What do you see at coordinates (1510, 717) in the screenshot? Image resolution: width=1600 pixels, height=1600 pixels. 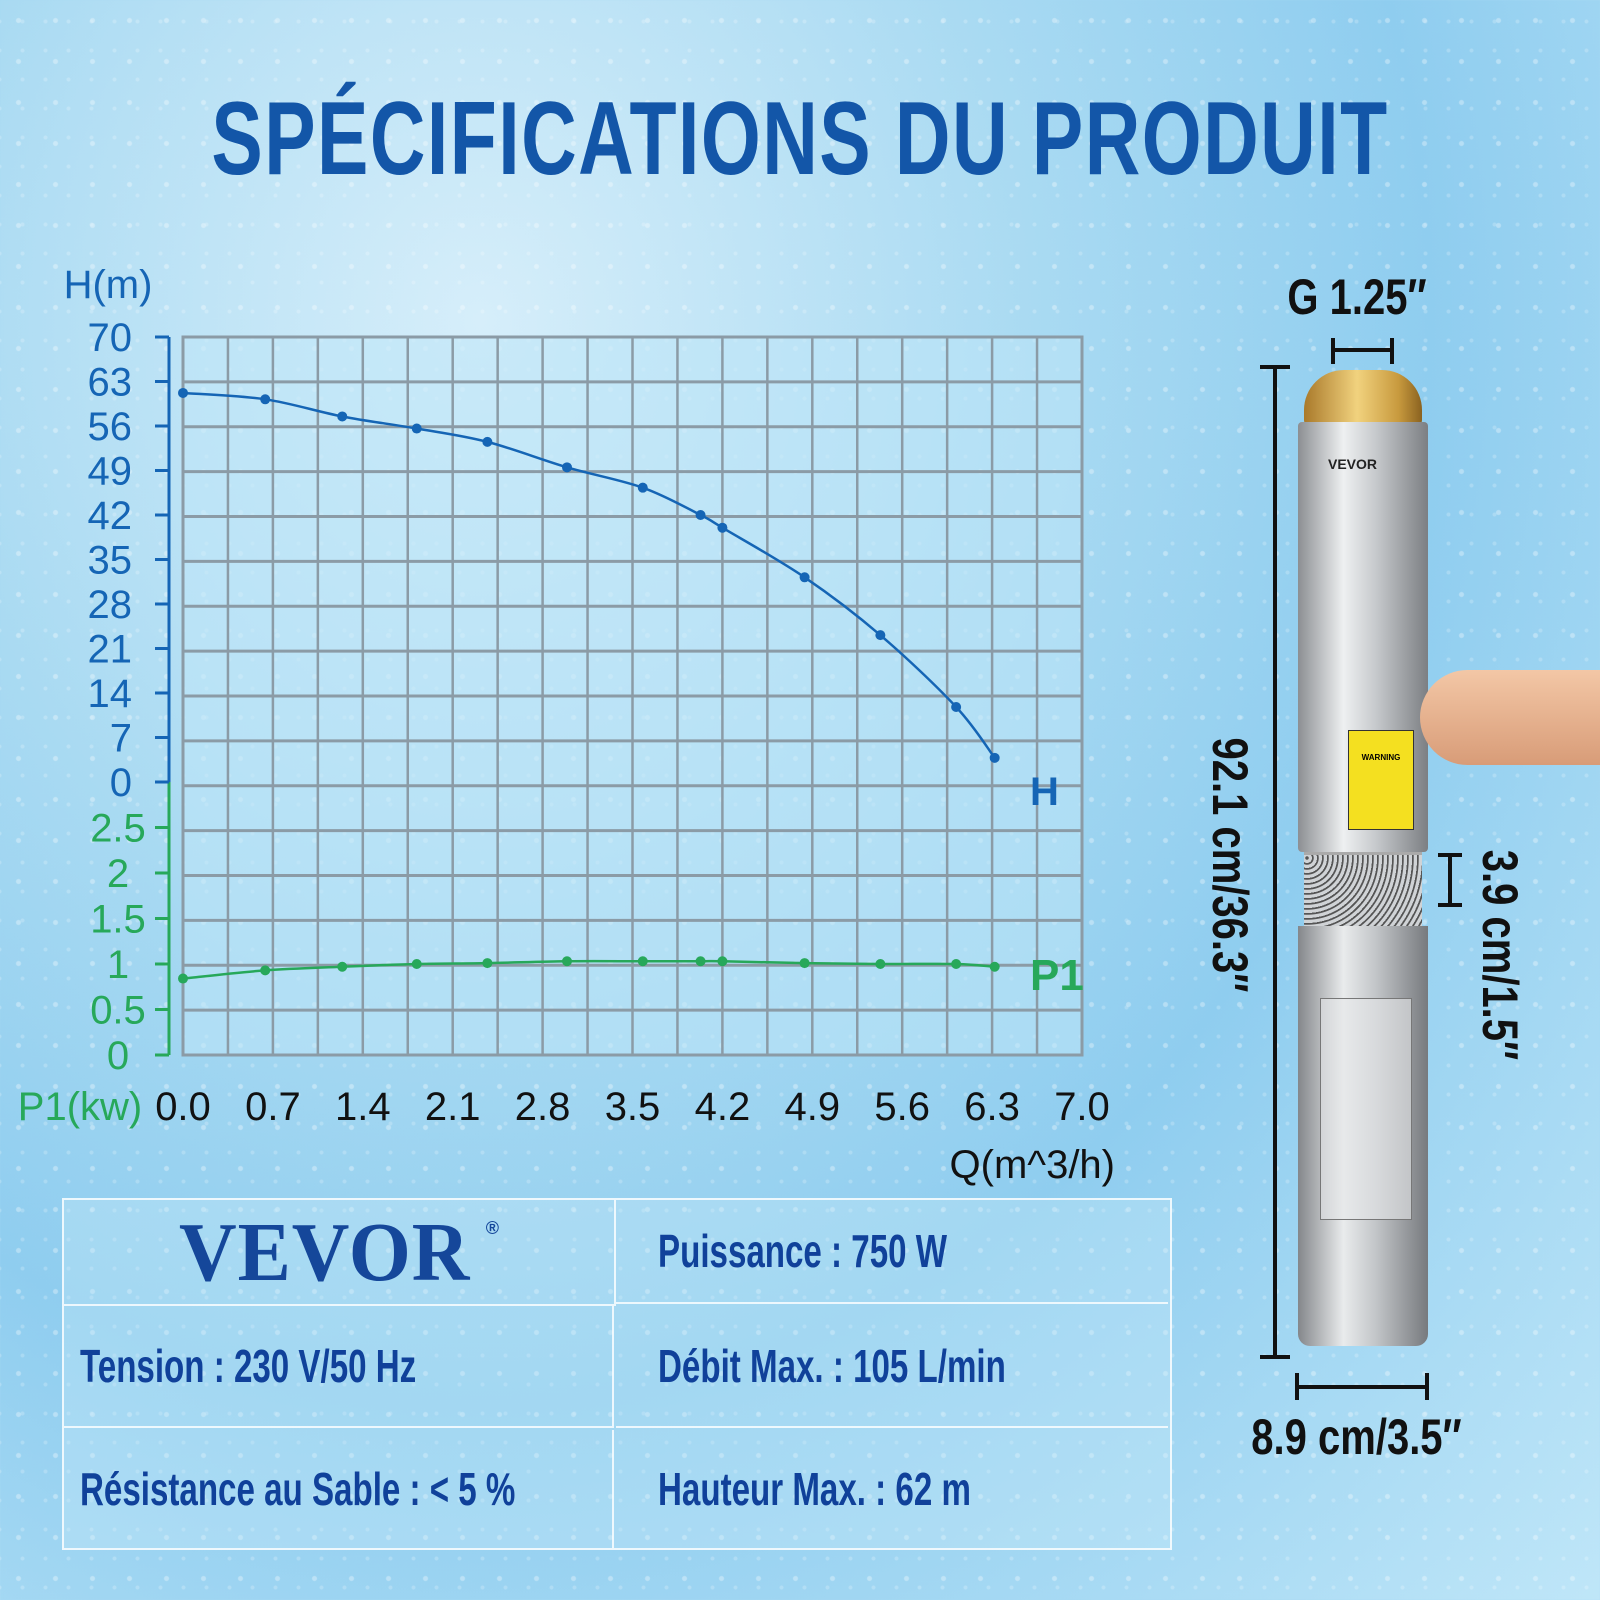 I see `hand-image` at bounding box center [1510, 717].